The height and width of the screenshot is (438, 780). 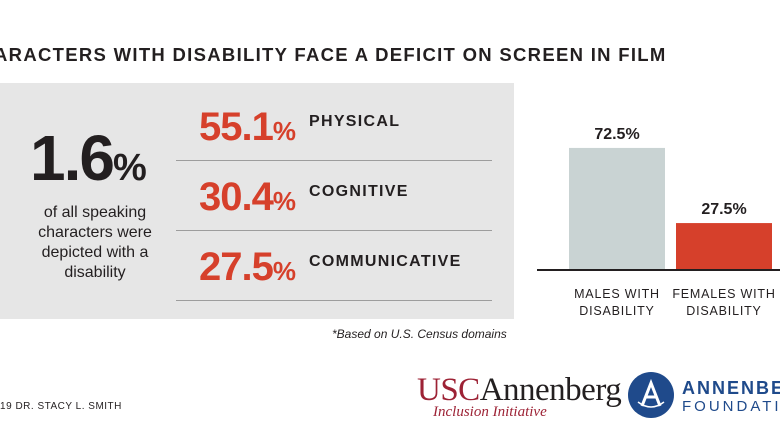 What do you see at coordinates (731, 388) in the screenshot?
I see `foundation-logo-line1: ANNENBE` at bounding box center [731, 388].